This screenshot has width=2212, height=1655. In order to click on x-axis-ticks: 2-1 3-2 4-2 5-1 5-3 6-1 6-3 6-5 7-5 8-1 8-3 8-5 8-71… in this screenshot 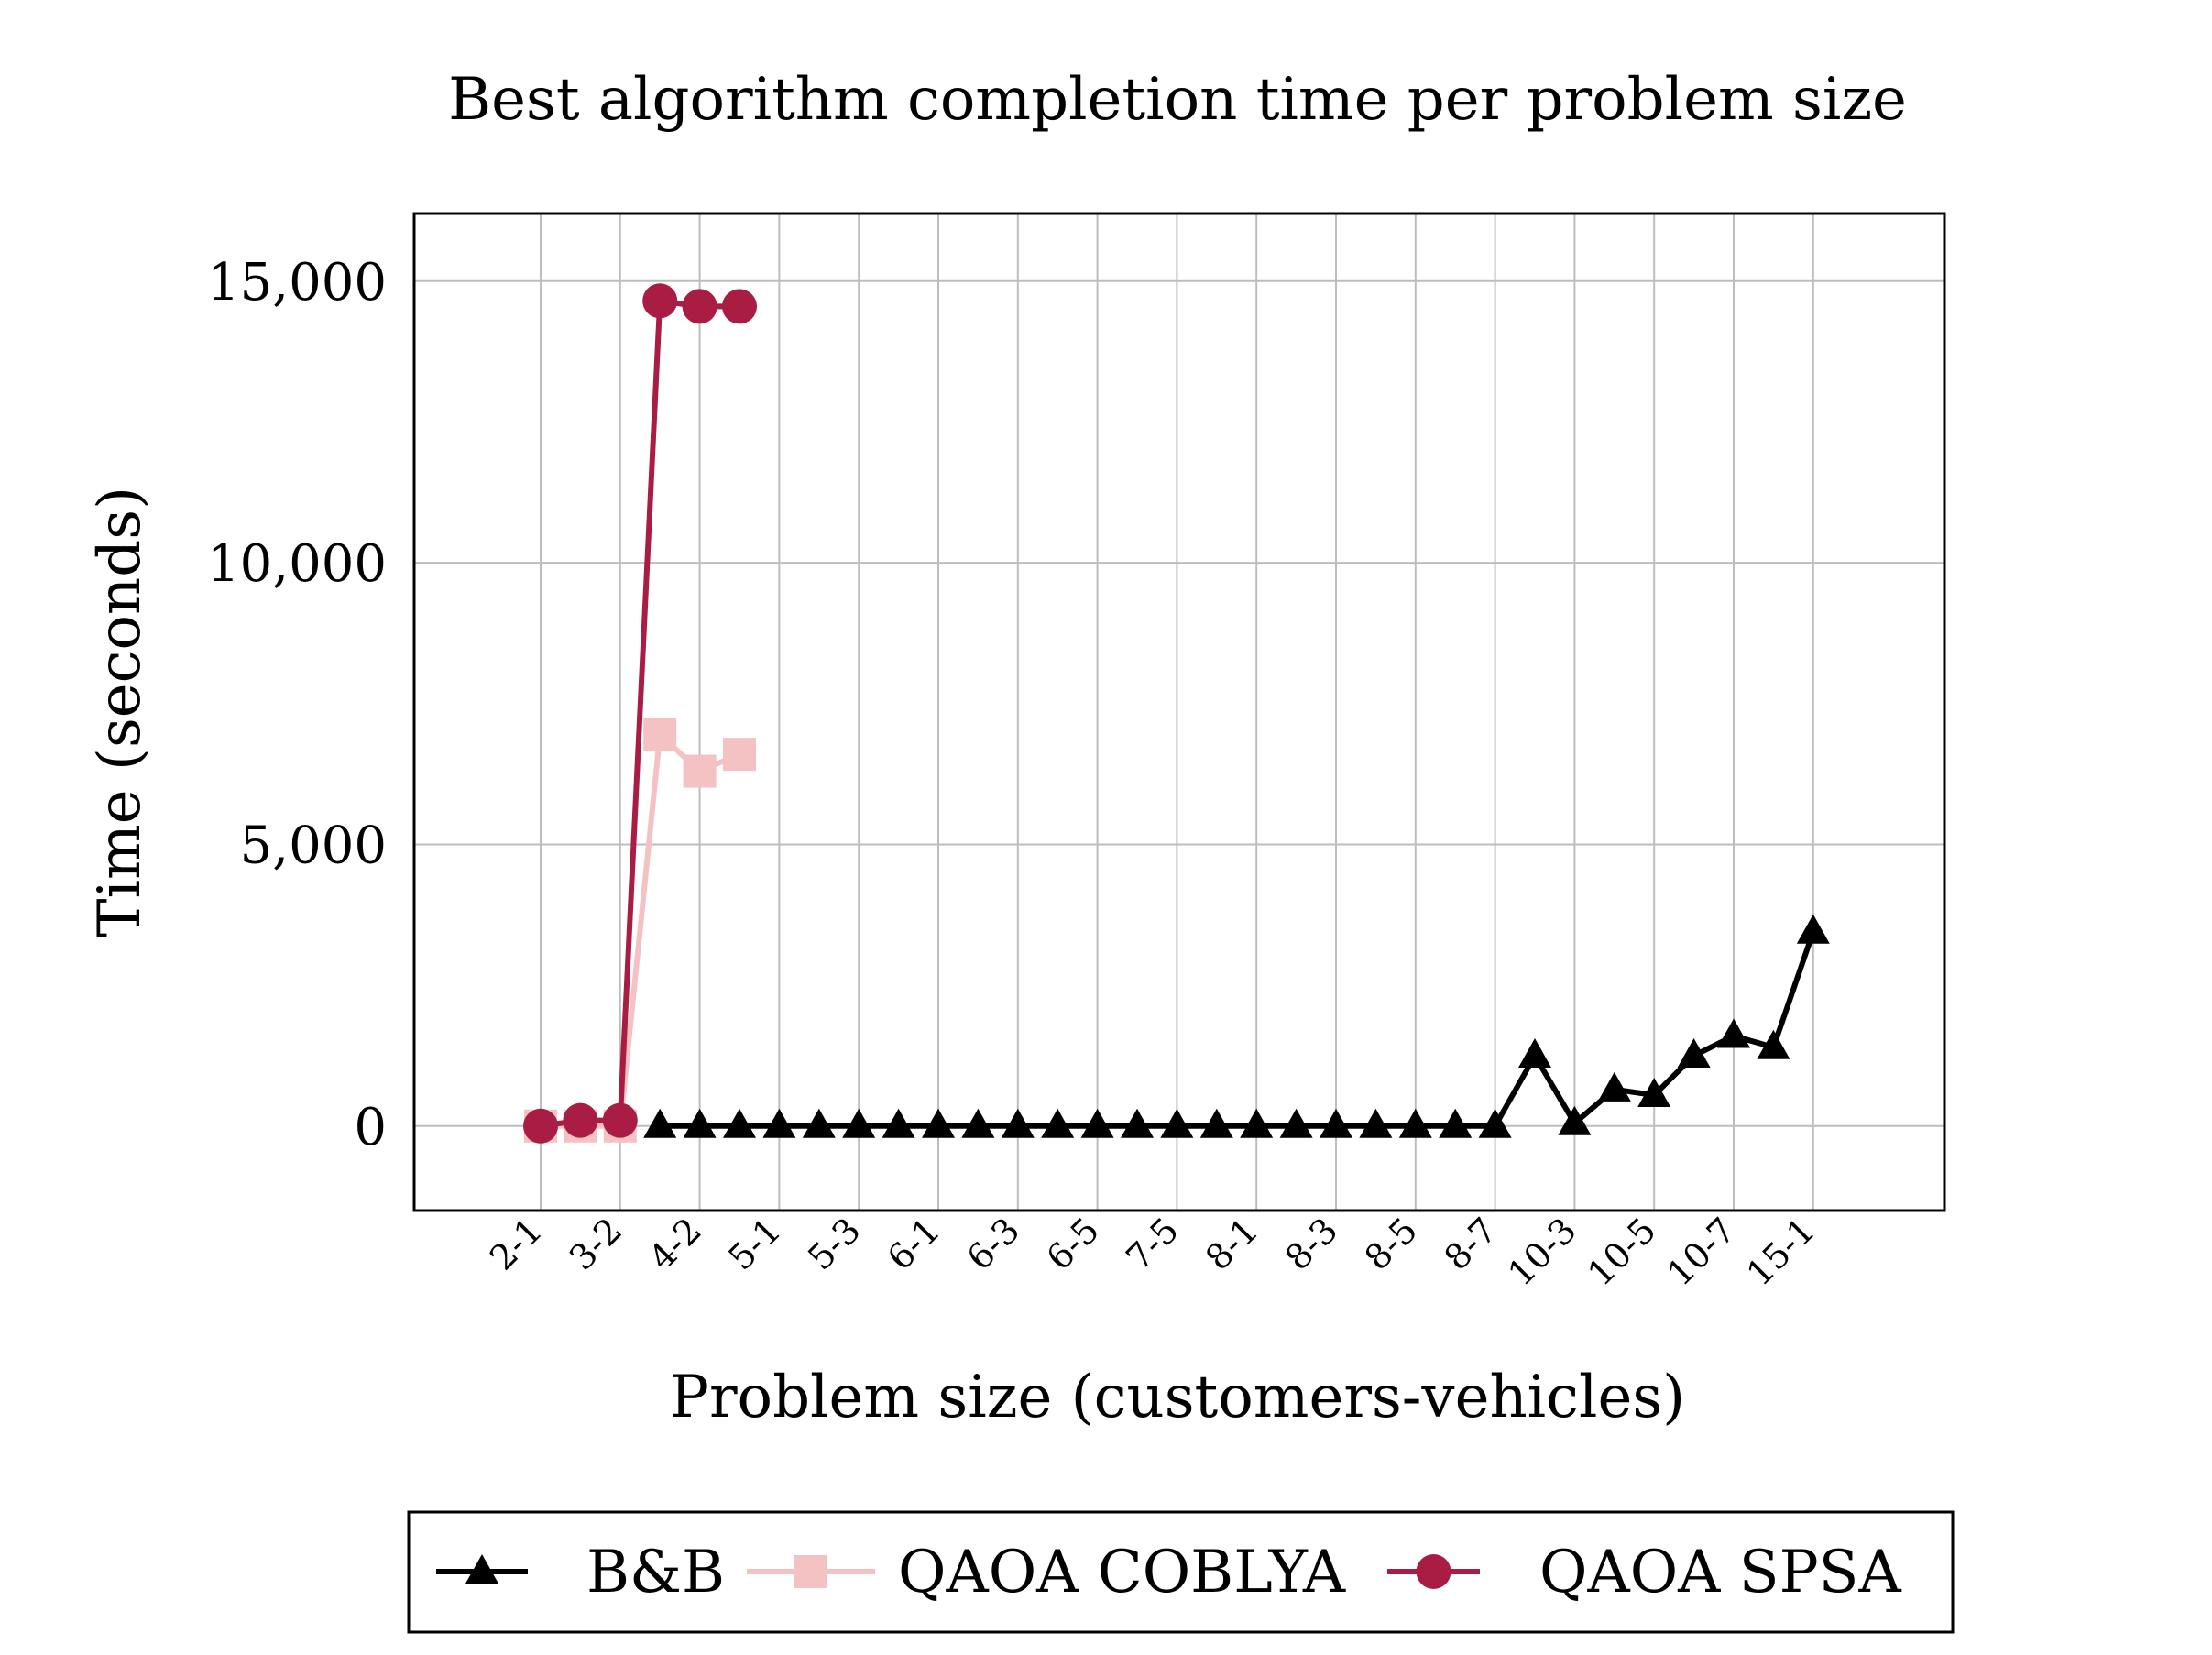, I will do `click(1152, 1251)`.